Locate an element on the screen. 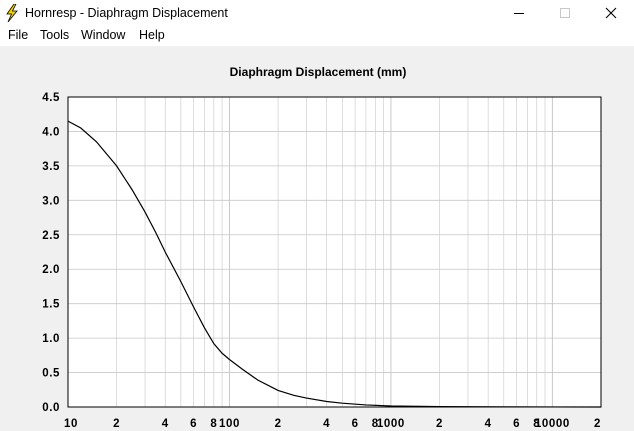 This screenshot has width=634, height=431. y-tick-label: 1.5 is located at coordinates (51, 305).